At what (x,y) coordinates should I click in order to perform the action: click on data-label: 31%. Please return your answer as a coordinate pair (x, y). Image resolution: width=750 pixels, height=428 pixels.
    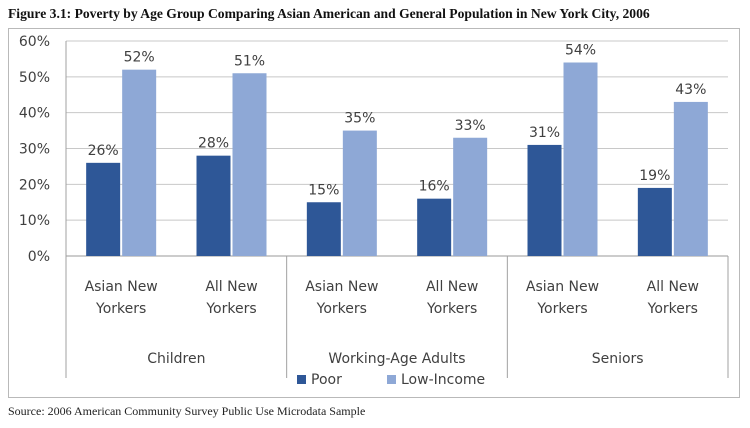
    Looking at the image, I should click on (544, 133).